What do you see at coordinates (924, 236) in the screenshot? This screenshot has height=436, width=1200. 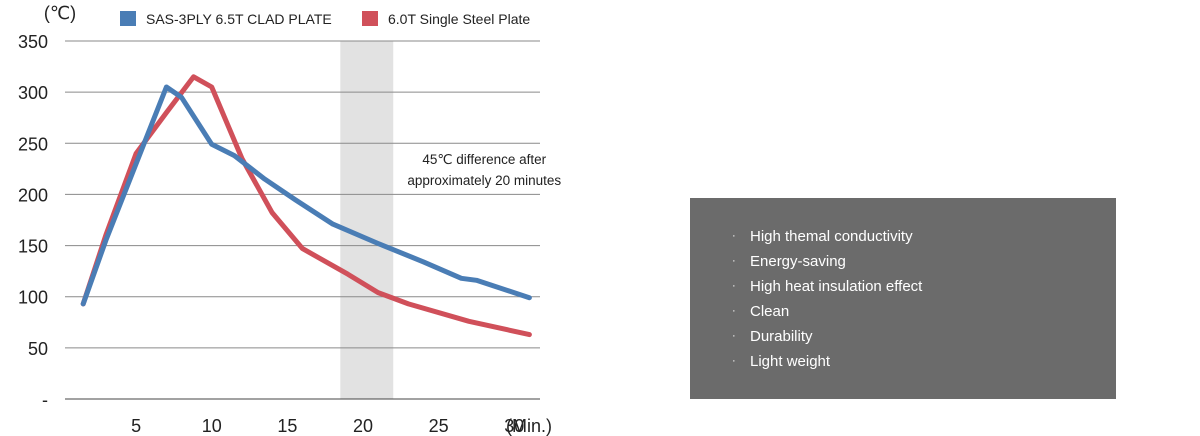 I see `feature-item: · High themal conductivity` at bounding box center [924, 236].